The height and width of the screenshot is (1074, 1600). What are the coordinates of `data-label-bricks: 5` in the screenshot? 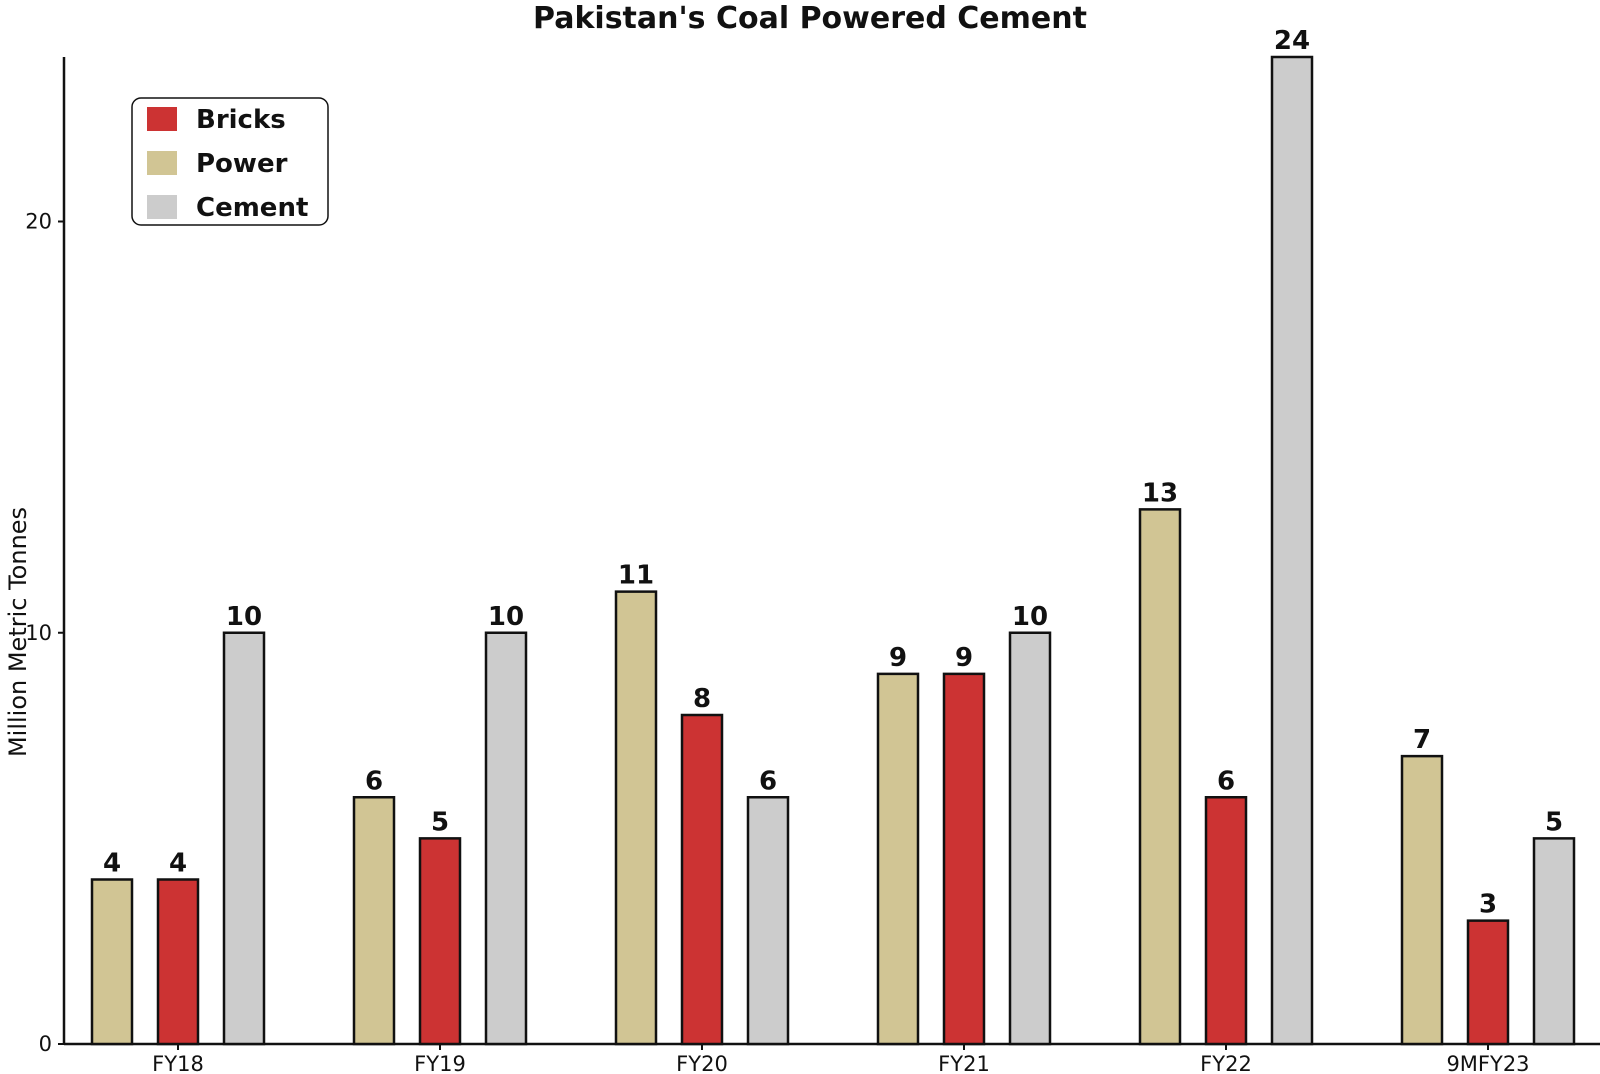 It's located at (440, 822).